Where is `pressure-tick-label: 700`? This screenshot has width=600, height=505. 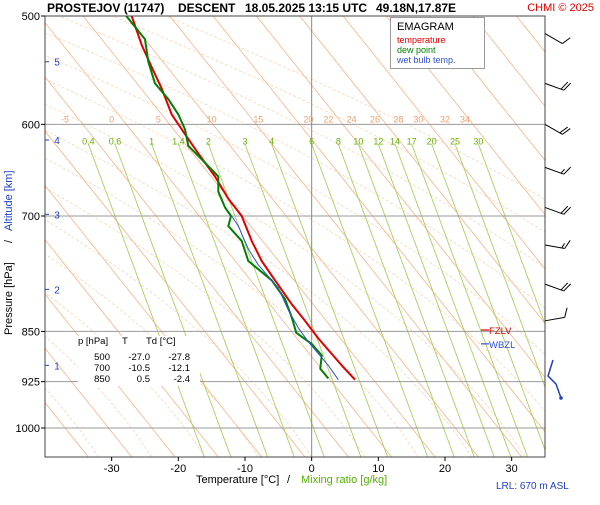
pressure-tick-label: 700 is located at coordinates (31, 217).